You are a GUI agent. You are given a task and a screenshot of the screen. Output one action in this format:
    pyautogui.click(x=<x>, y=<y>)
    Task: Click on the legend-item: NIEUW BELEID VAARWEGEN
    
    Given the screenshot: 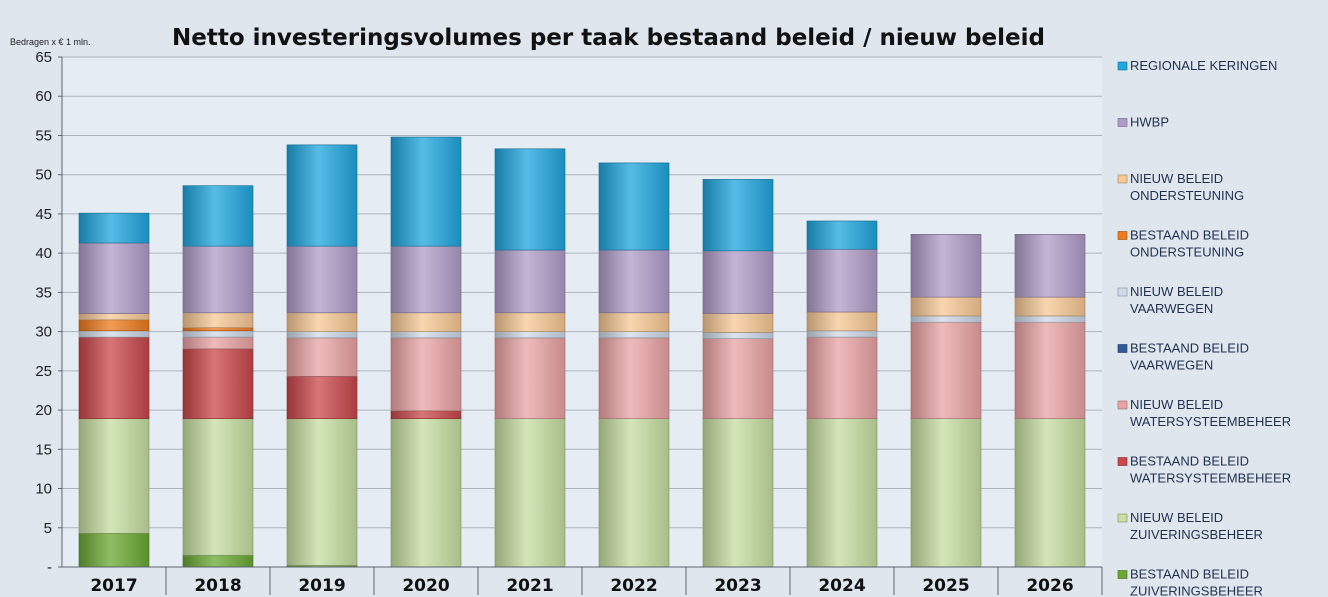 What is the action you would take?
    pyautogui.click(x=1170, y=300)
    